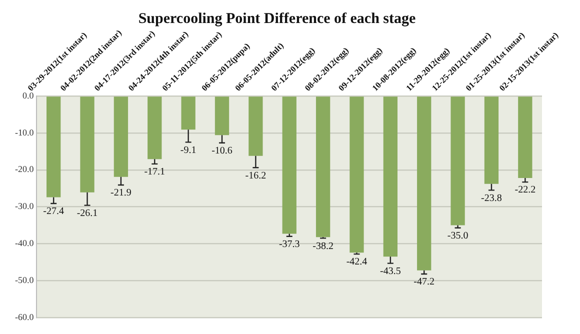 Image resolution: width=580 pixels, height=334 pixels. What do you see at coordinates (289, 244) in the screenshot?
I see `data-label: -37.3` at bounding box center [289, 244].